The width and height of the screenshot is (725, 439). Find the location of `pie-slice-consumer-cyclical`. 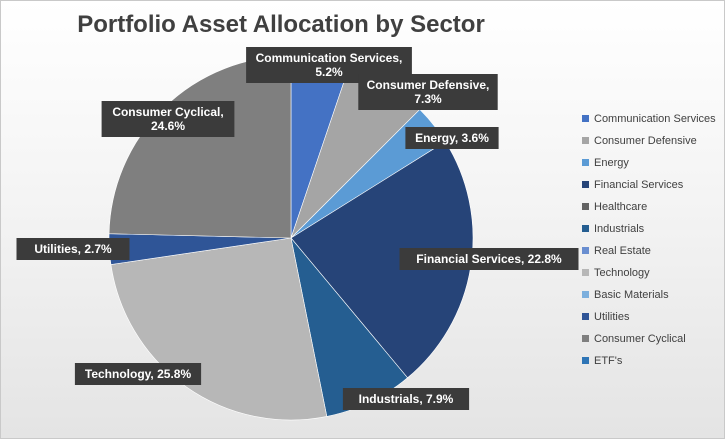

pie-slice-consumer-cyclical is located at coordinates (200, 147).